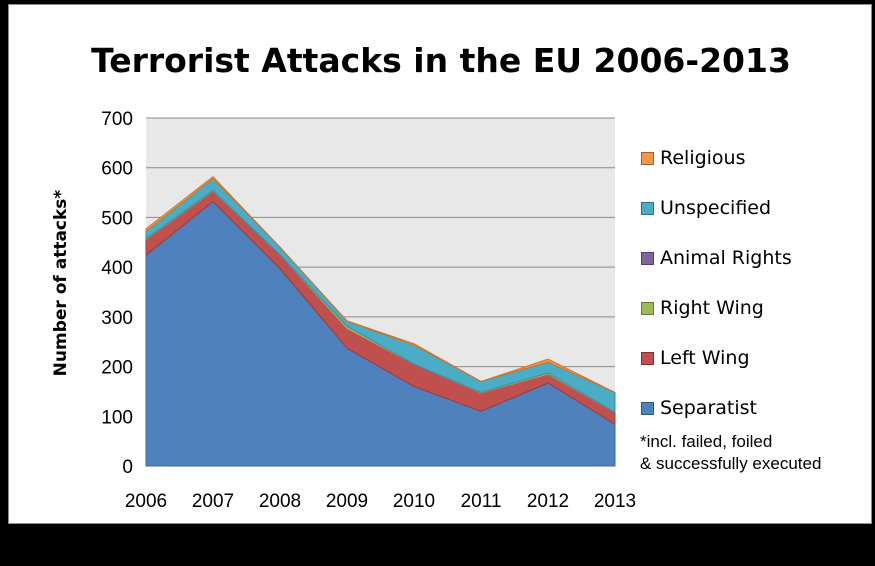 This screenshot has height=566, width=875. What do you see at coordinates (117, 318) in the screenshot?
I see `y-tick-label-300: 300` at bounding box center [117, 318].